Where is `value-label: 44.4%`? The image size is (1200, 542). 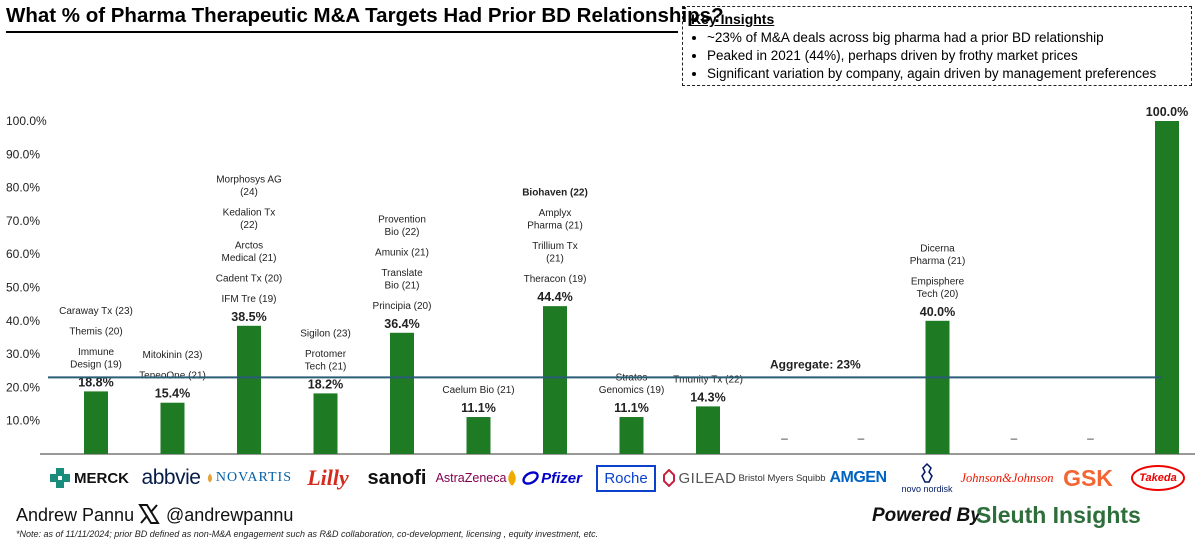 value-label: 44.4% is located at coordinates (554, 297).